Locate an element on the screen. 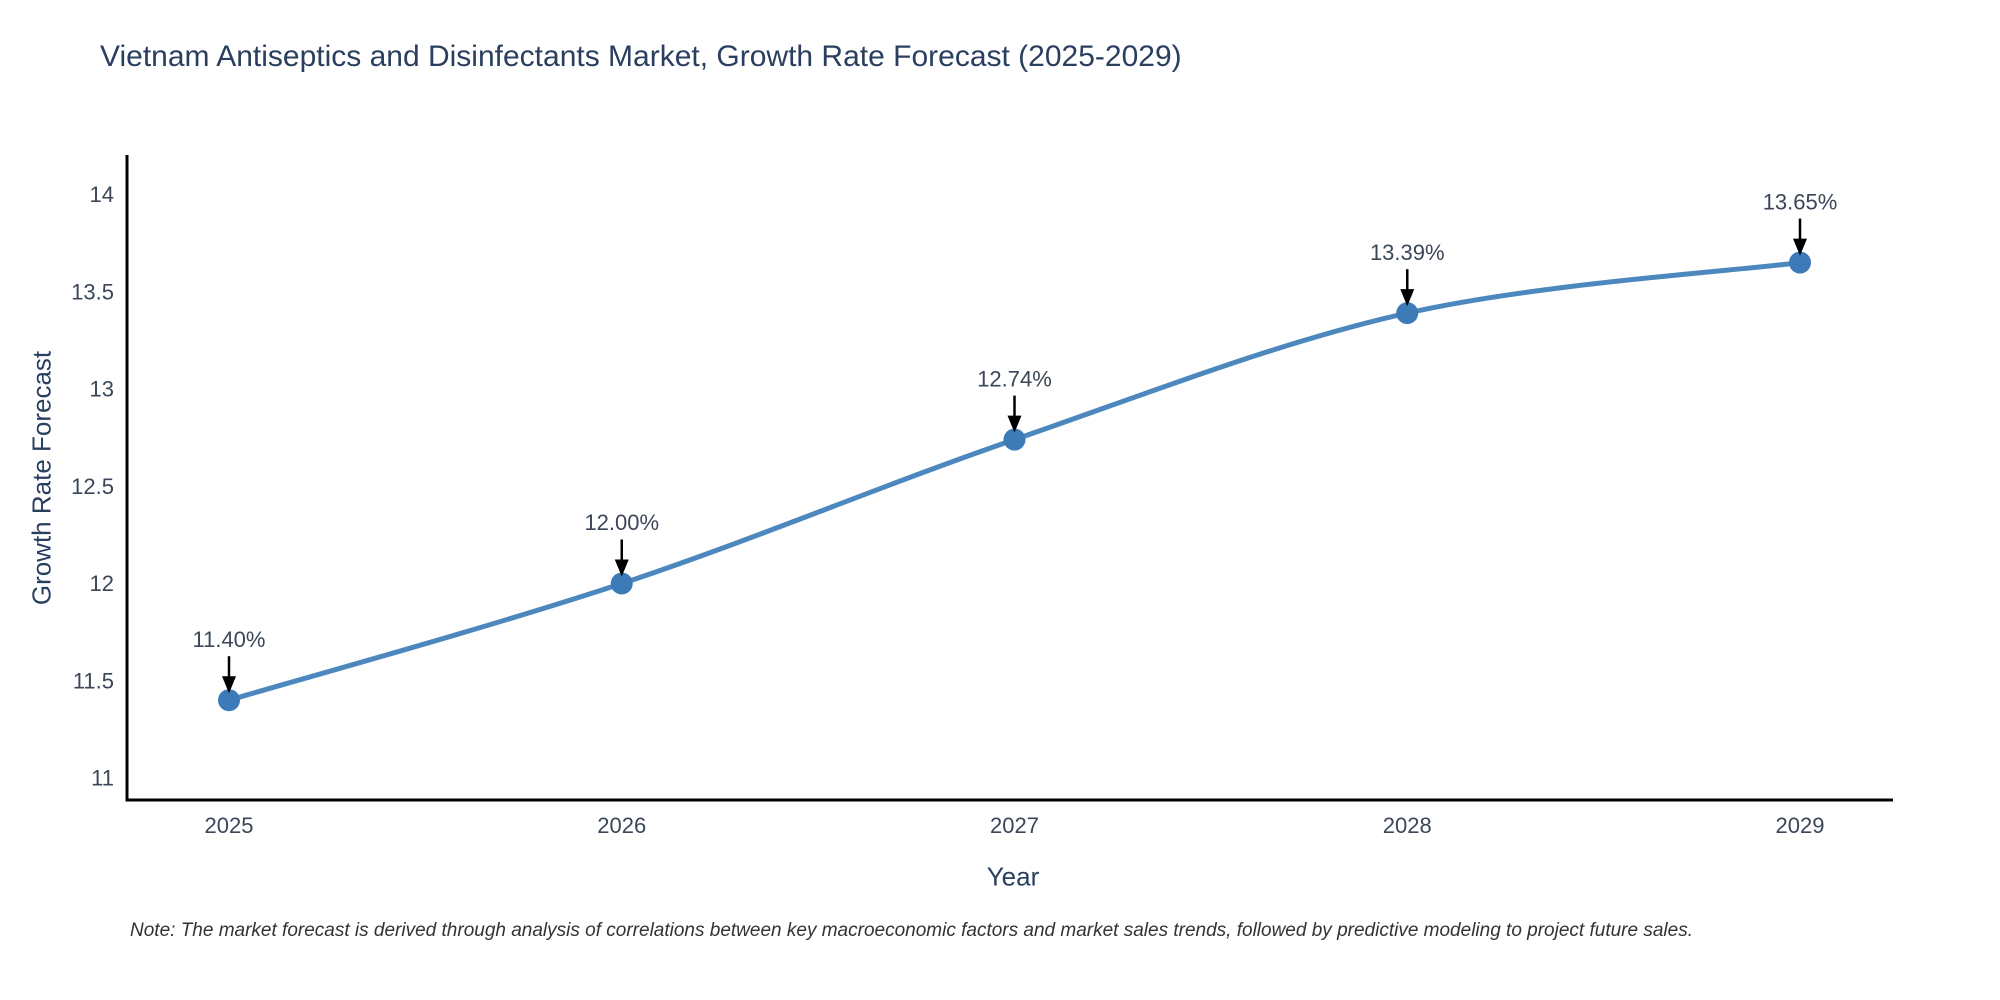 The height and width of the screenshot is (1000, 2000). x-tick-label: 2027 is located at coordinates (1014, 825).